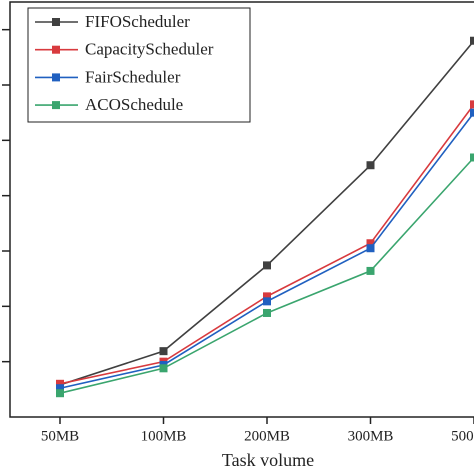  Describe the element at coordinates (149, 49) in the screenshot. I see `legend-label: CapacityScheduler` at that location.